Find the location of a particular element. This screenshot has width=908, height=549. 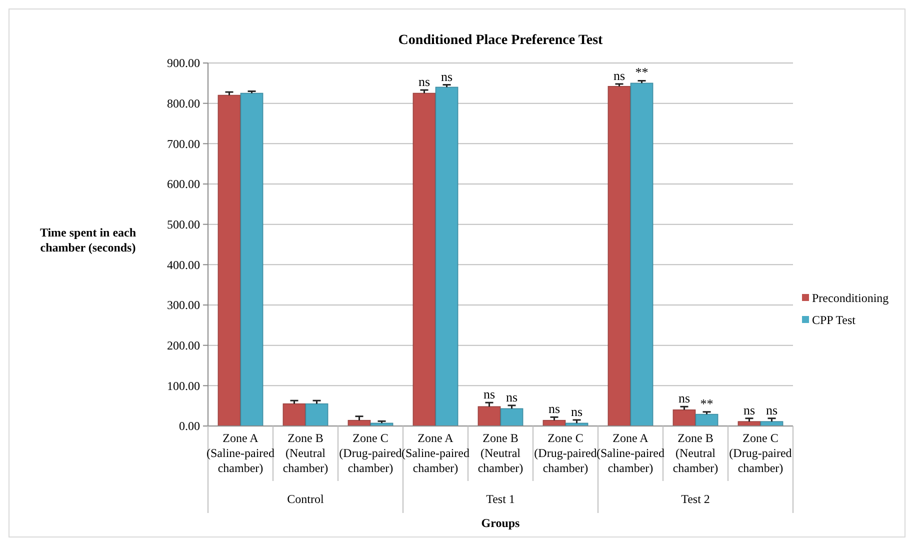

y-tick-label: 900.00 is located at coordinates (183, 63).